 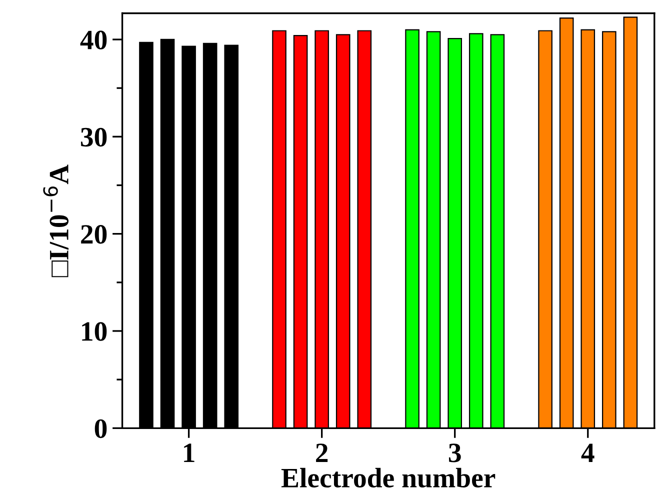 I want to click on y-tick-label: 30, so click(x=93, y=137).